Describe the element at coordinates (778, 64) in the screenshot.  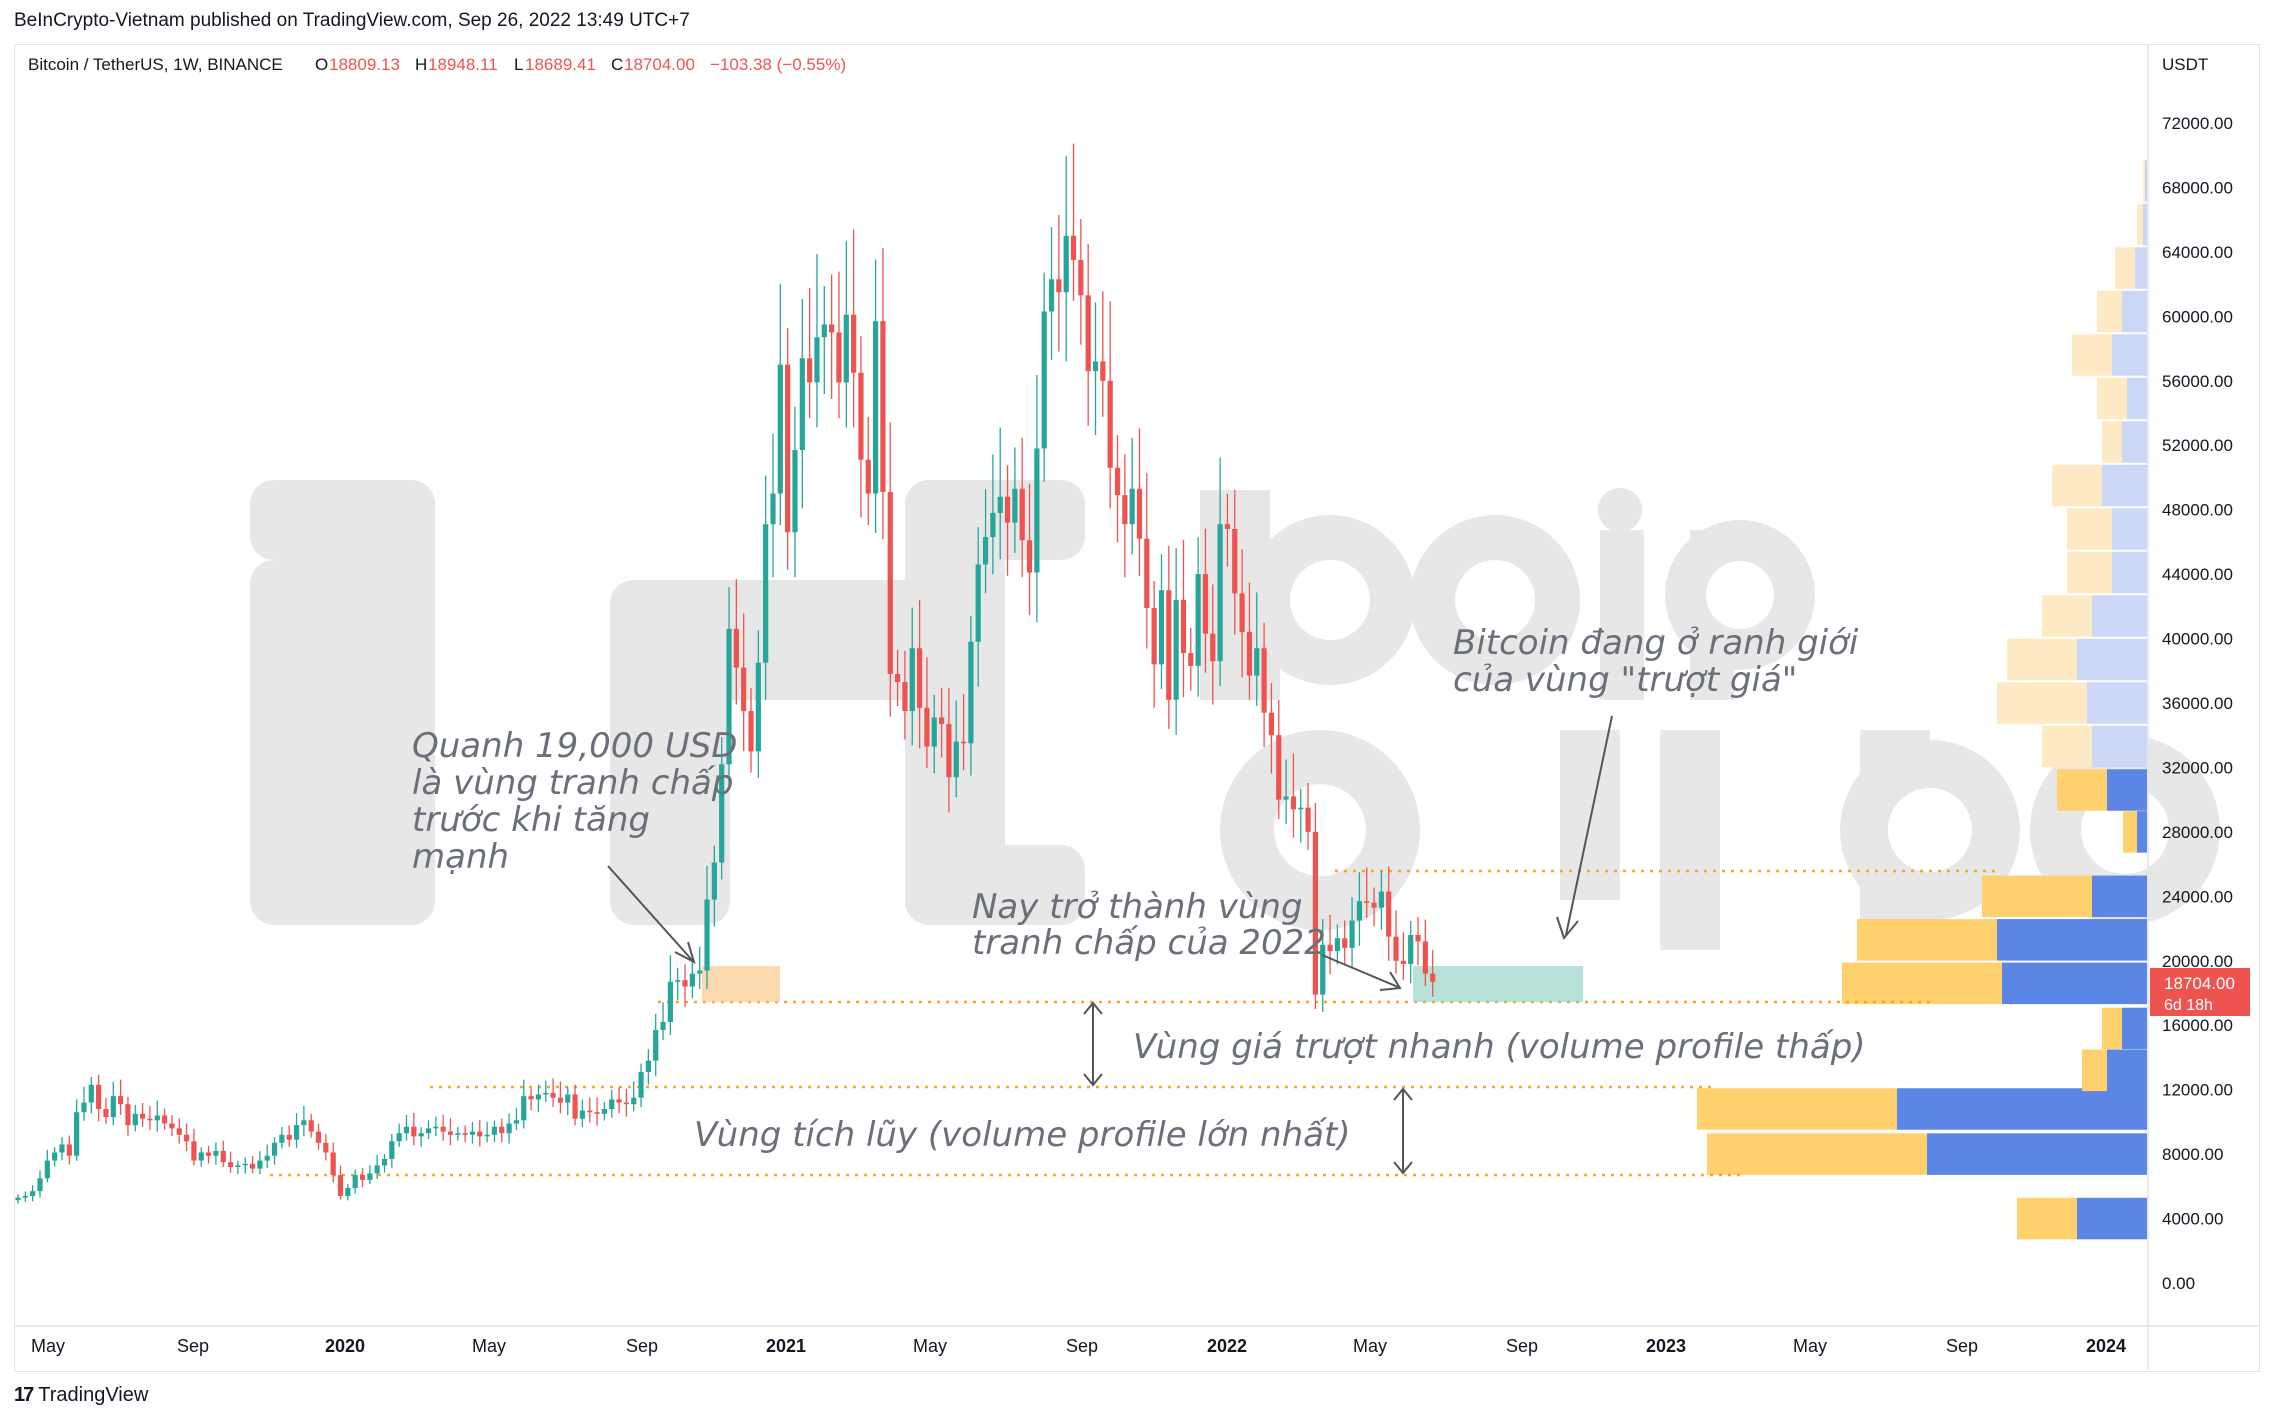
I see `ohlc-change: −103.38 (−0.55%)` at that location.